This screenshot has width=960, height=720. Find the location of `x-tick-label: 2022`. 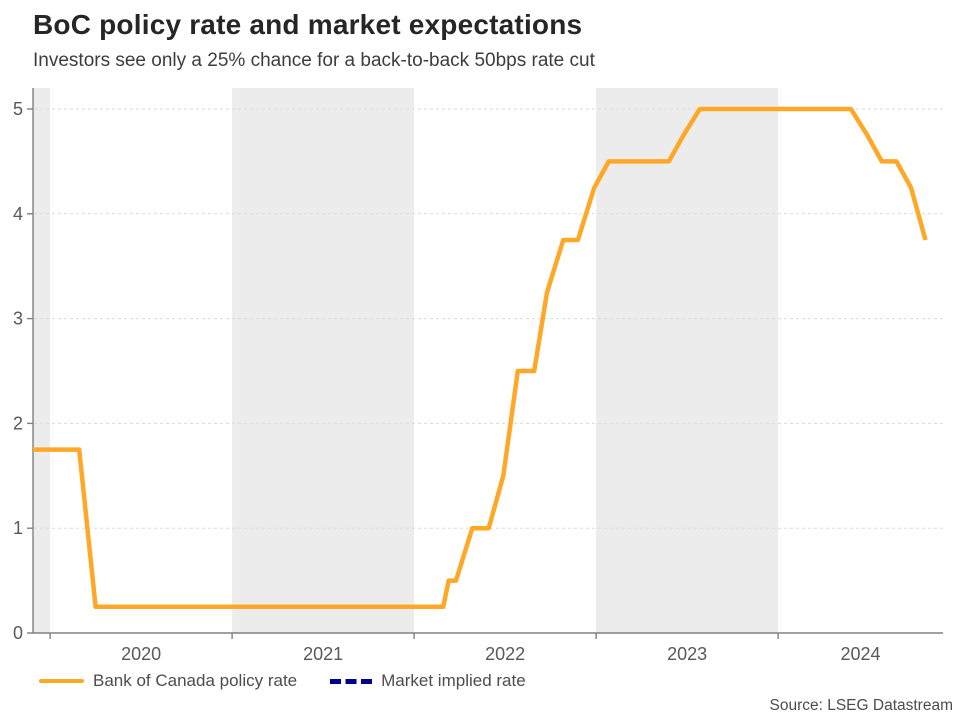

x-tick-label: 2022 is located at coordinates (505, 654).